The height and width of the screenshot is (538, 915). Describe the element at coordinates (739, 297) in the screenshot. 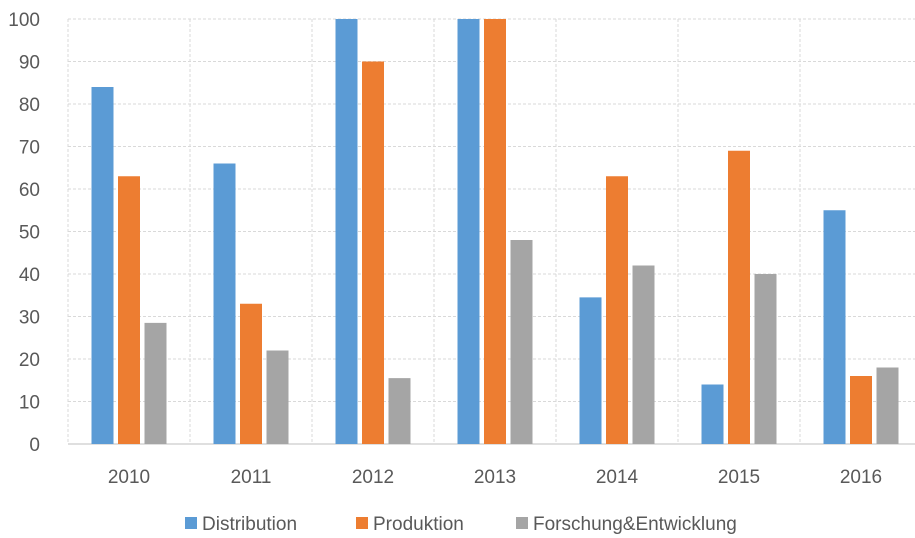

I see `bar-produktion-2015` at that location.